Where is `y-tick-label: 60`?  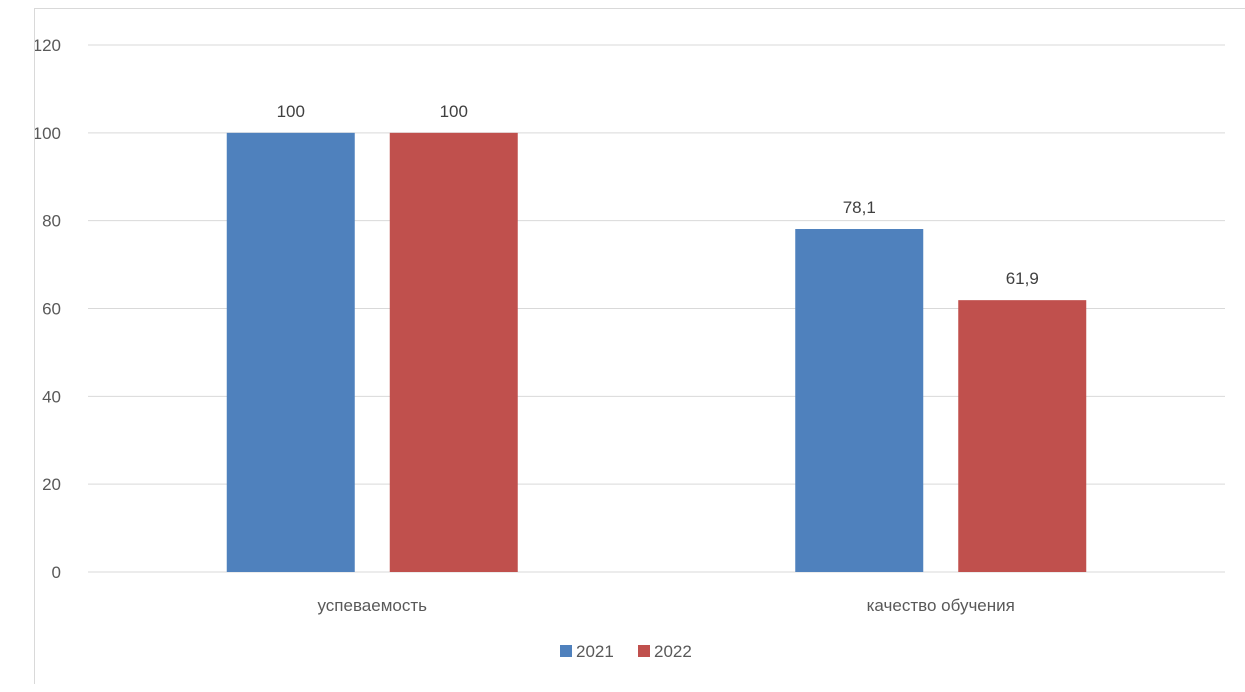
y-tick-label: 60 is located at coordinates (51, 309).